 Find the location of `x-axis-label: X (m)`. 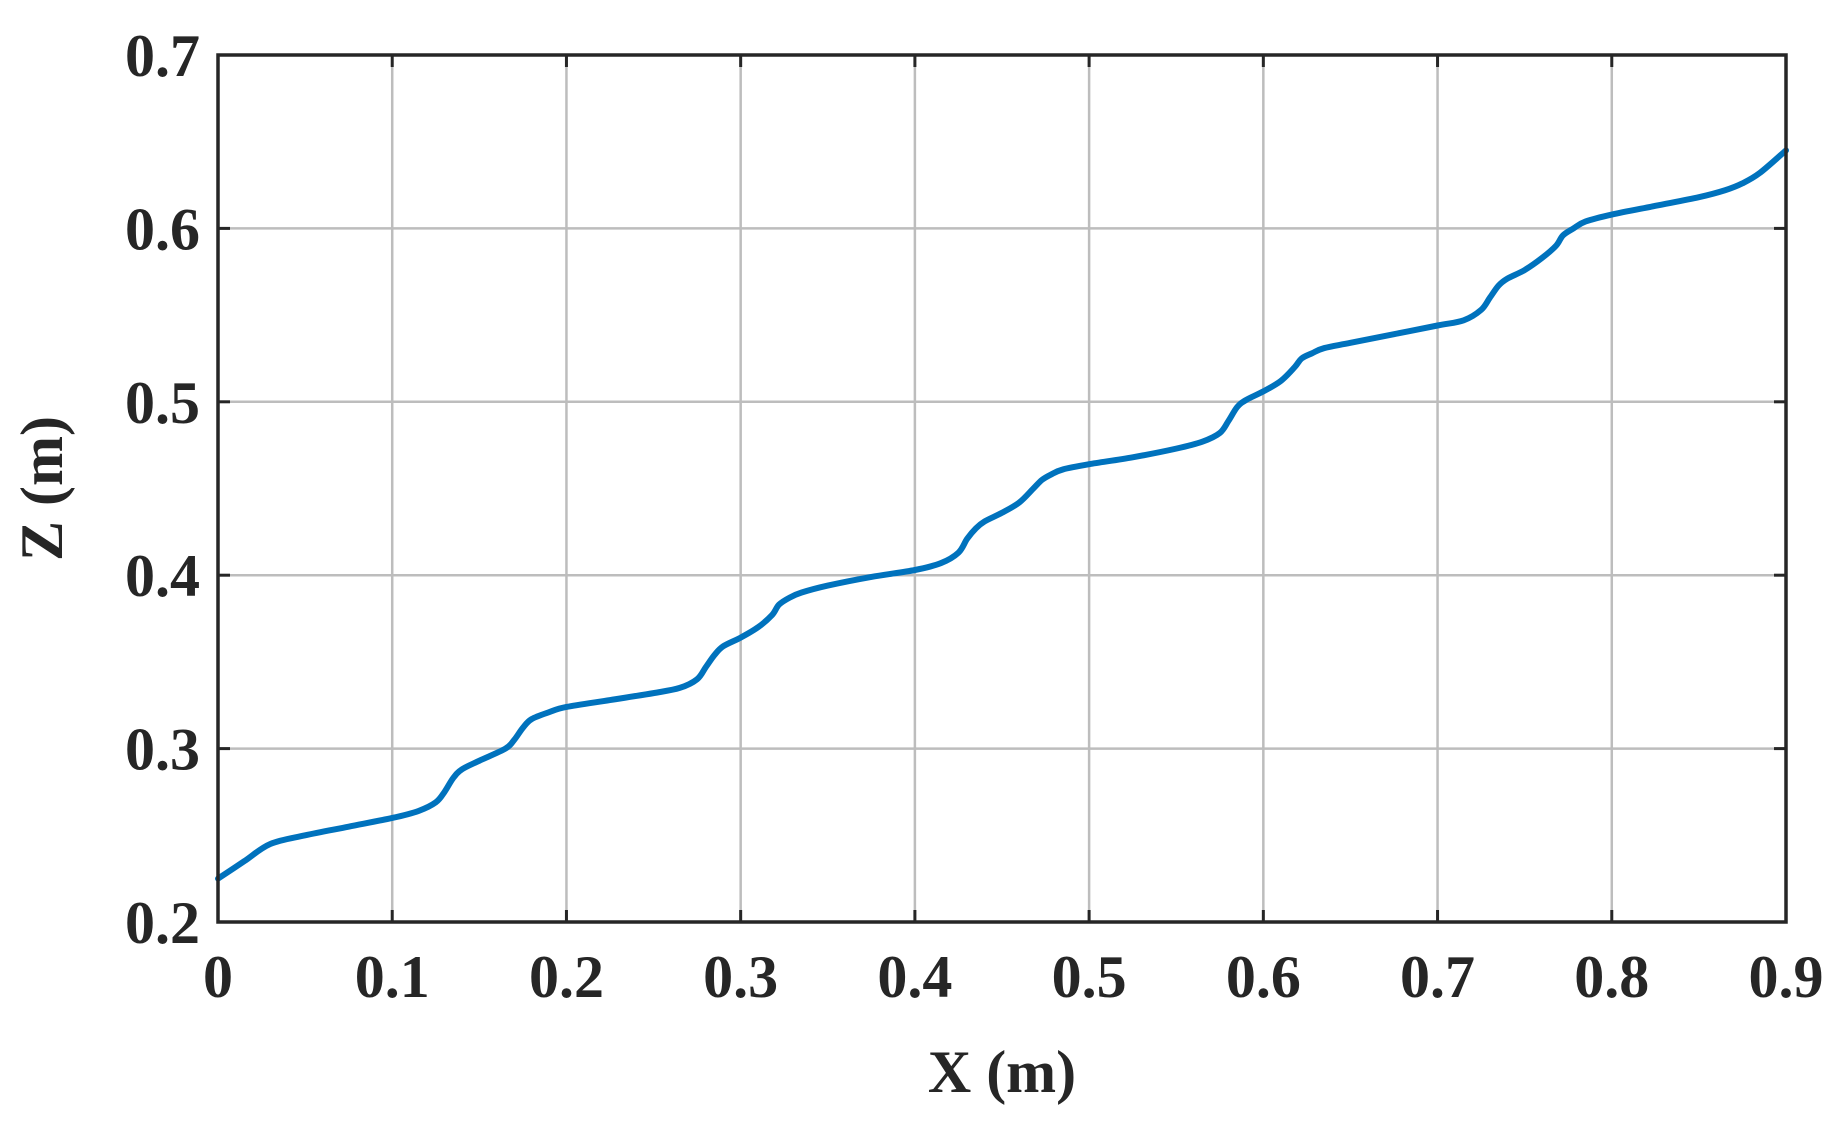

x-axis-label: X (m) is located at coordinates (1002, 1072).